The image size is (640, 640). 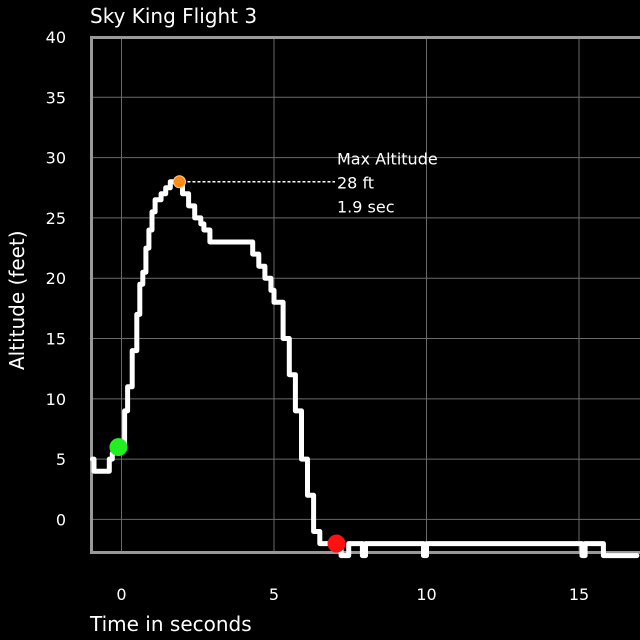 I want to click on x-tick-label: 0, so click(x=121, y=594).